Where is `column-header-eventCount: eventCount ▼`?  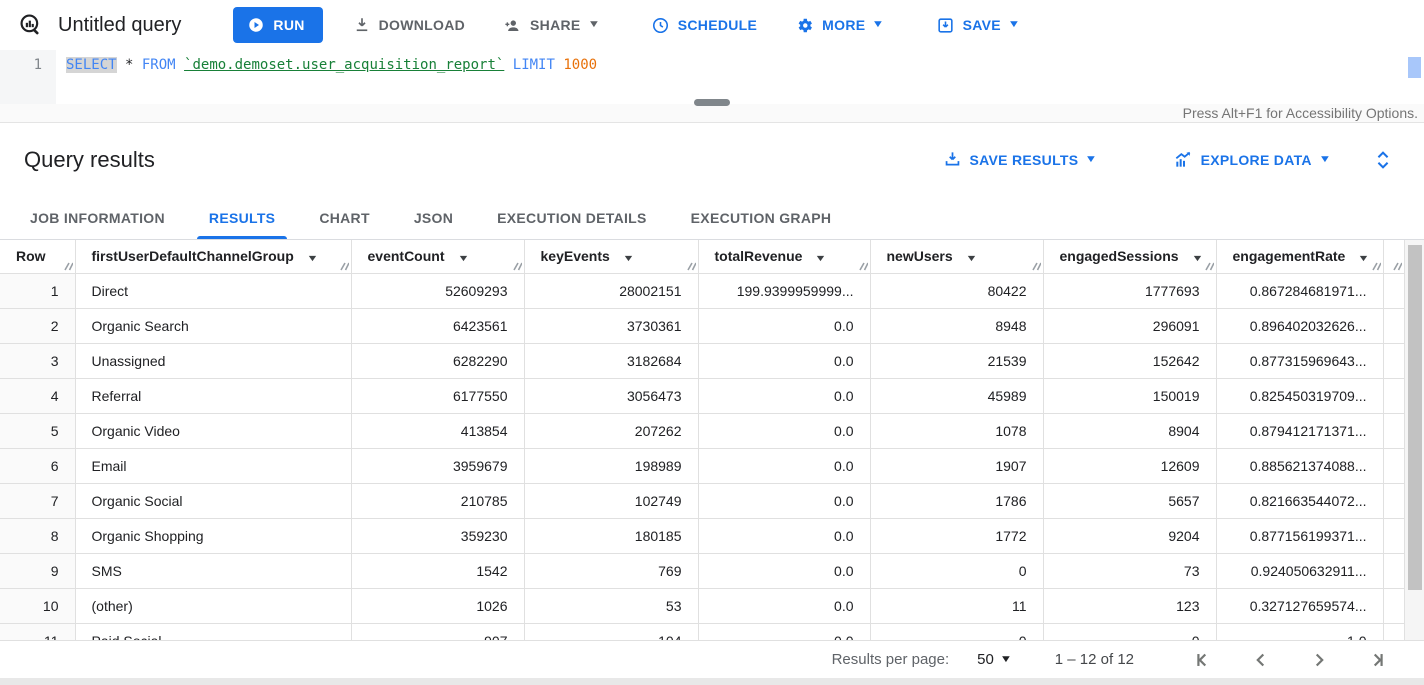 column-header-eventCount: eventCount ▼ is located at coordinates (438, 257).